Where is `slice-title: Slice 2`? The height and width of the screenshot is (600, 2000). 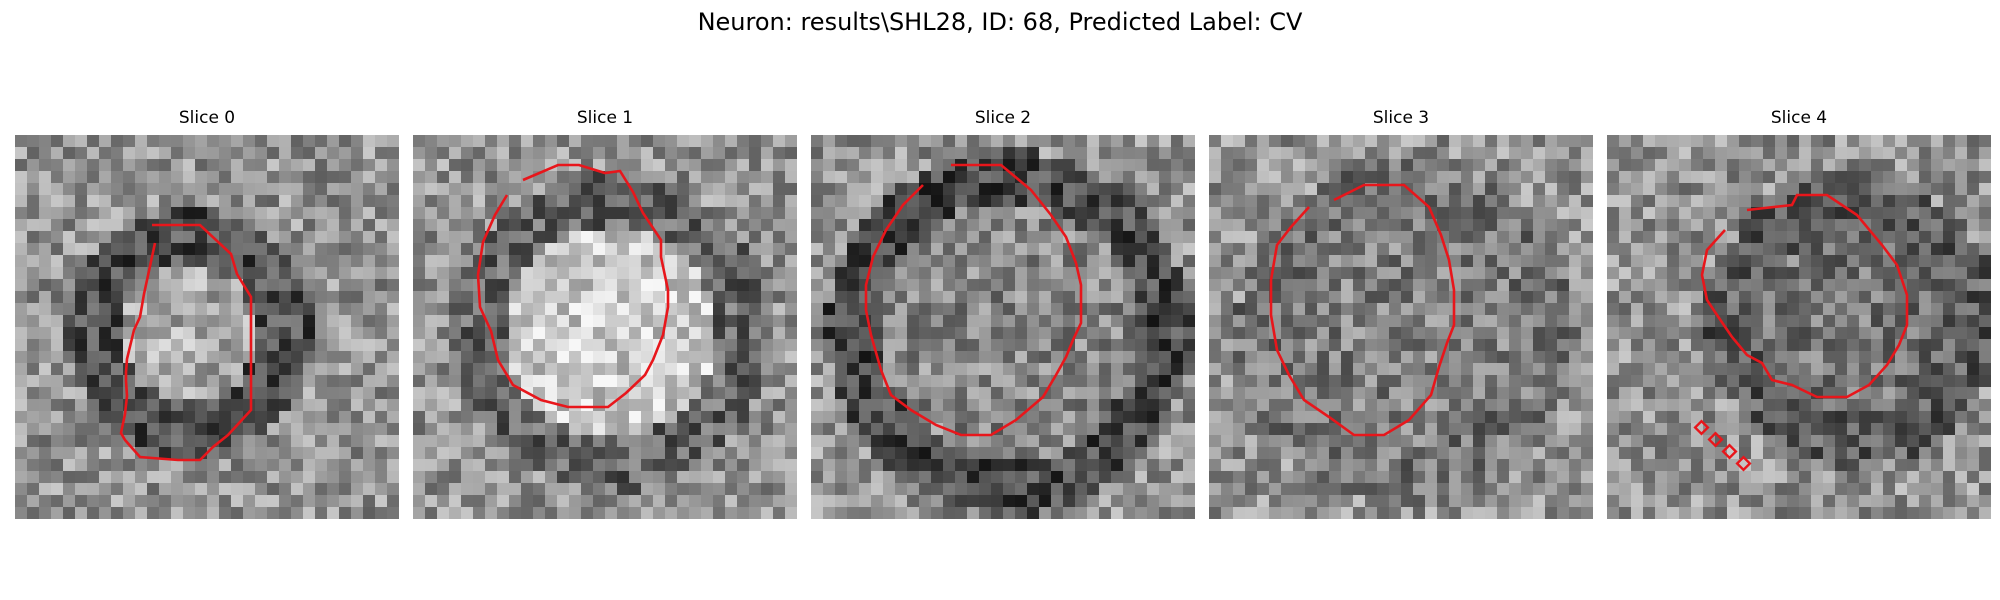
slice-title: Slice 2 is located at coordinates (1003, 118).